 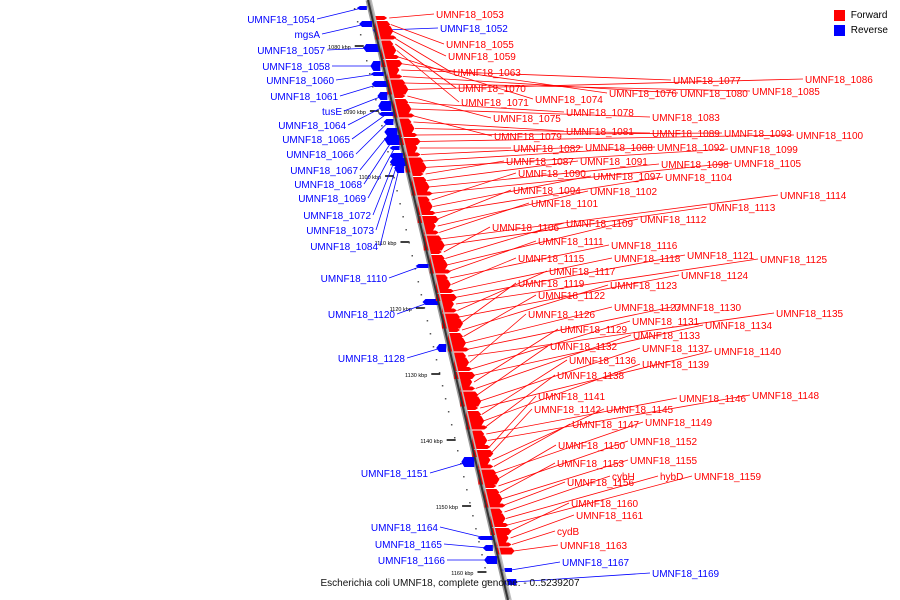 What do you see at coordinates (619, 148) in the screenshot?
I see `forward-gene-label: UMNF18_1088` at bounding box center [619, 148].